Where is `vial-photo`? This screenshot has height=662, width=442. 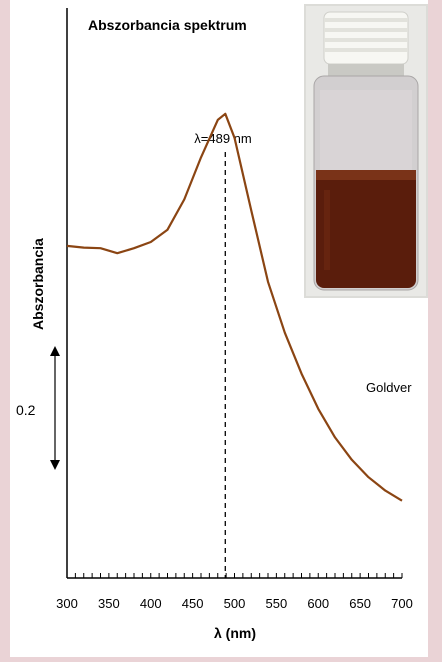
vial-photo is located at coordinates (366, 151).